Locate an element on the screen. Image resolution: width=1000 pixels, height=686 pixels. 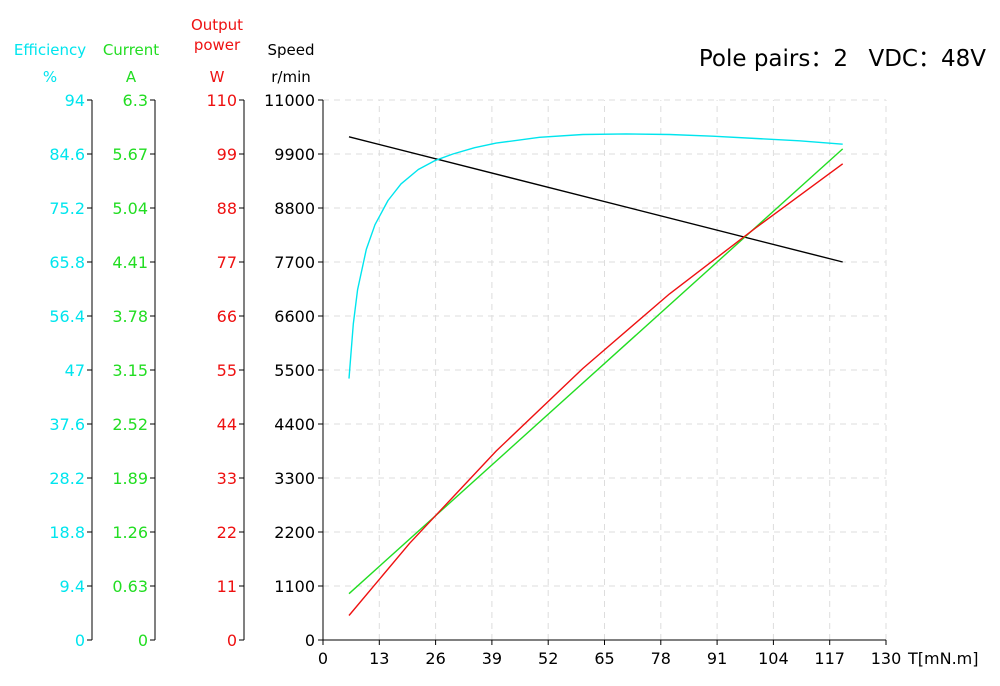
current-tick-label: 6.3 is located at coordinates (135, 100).